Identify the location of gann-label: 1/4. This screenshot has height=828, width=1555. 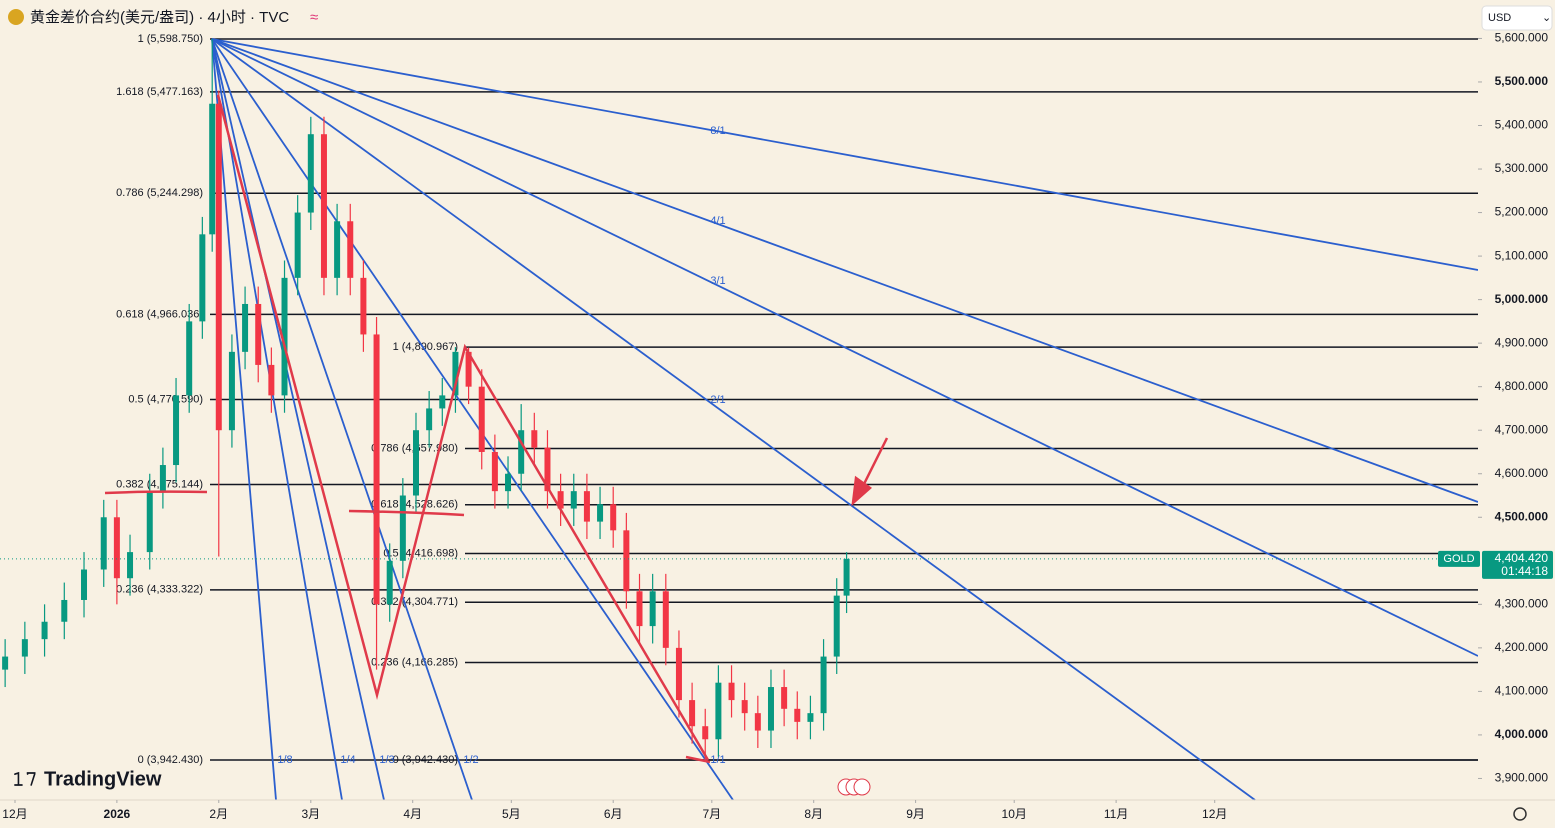
(347, 760).